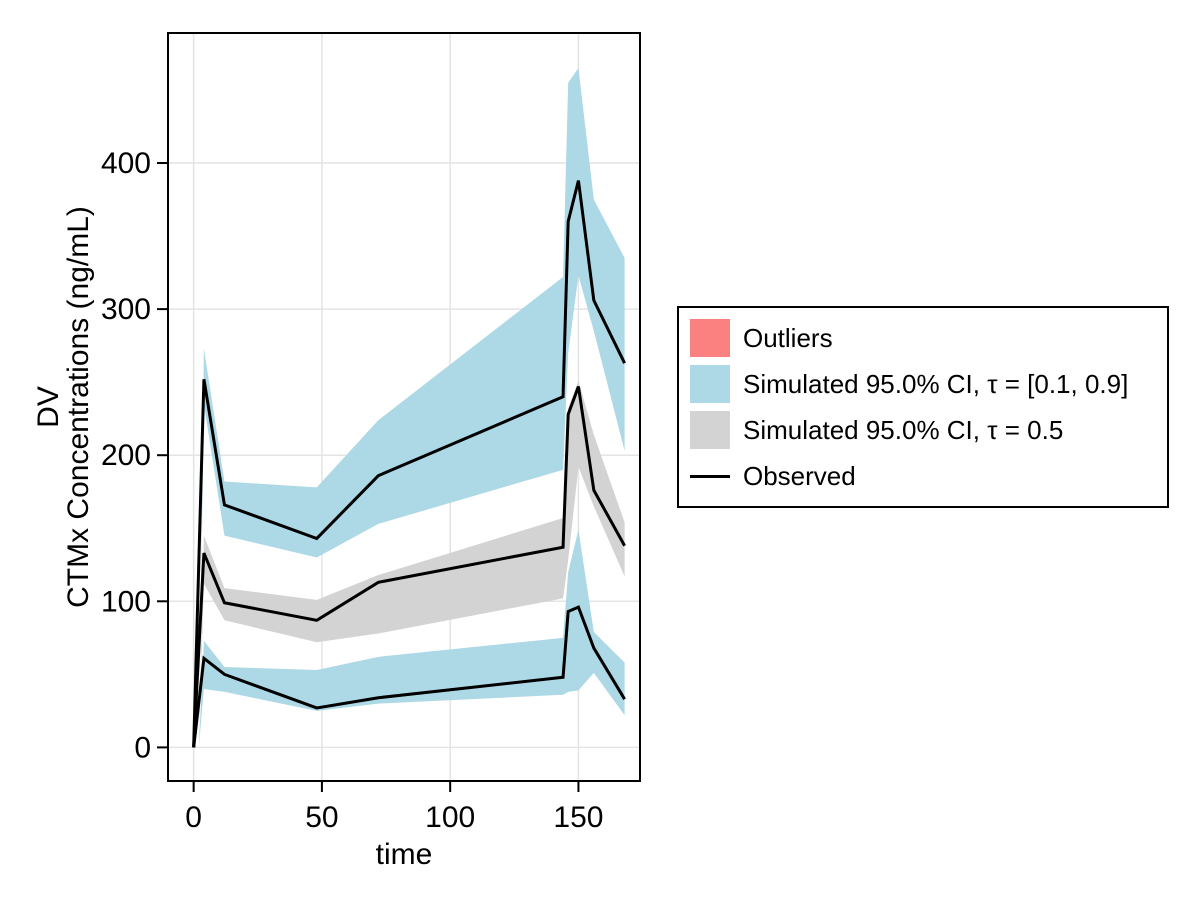 Image resolution: width=1200 pixels, height=900 pixels. Describe the element at coordinates (126, 601) in the screenshot. I see `y-tick-label: 100` at that location.